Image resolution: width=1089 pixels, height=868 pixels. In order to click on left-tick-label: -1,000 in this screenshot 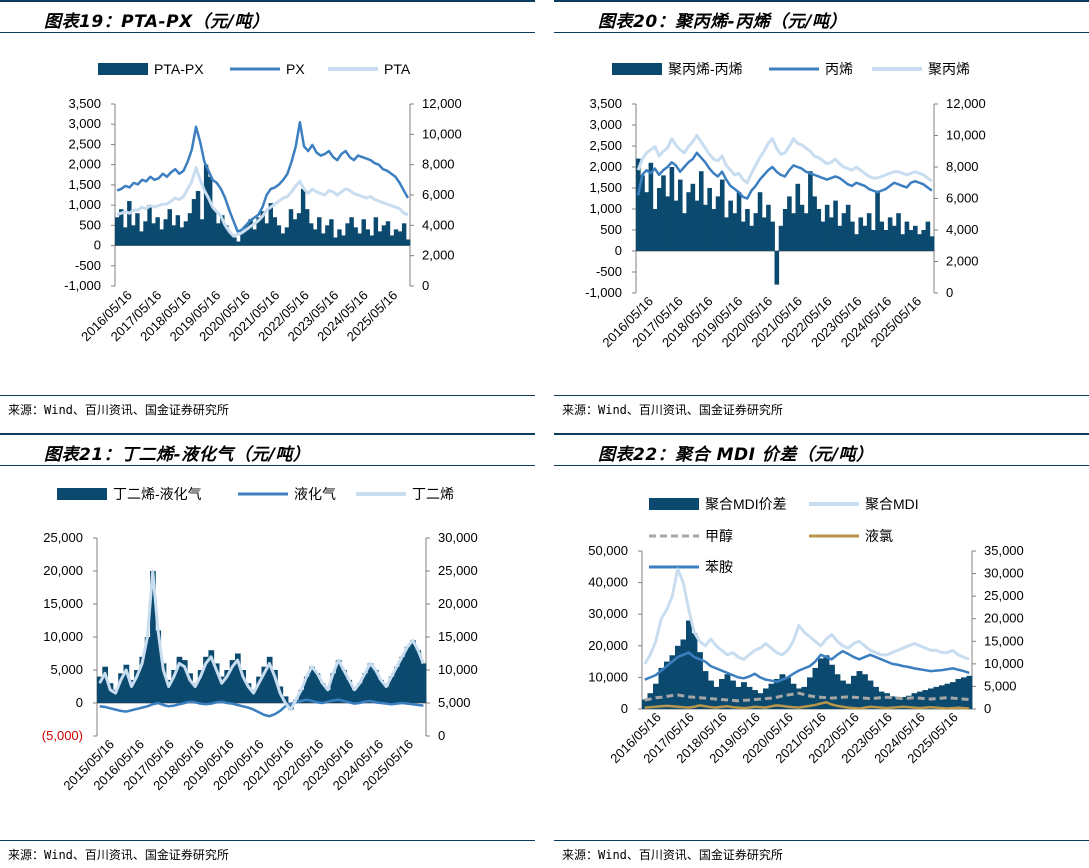, I will do `click(82, 285)`.